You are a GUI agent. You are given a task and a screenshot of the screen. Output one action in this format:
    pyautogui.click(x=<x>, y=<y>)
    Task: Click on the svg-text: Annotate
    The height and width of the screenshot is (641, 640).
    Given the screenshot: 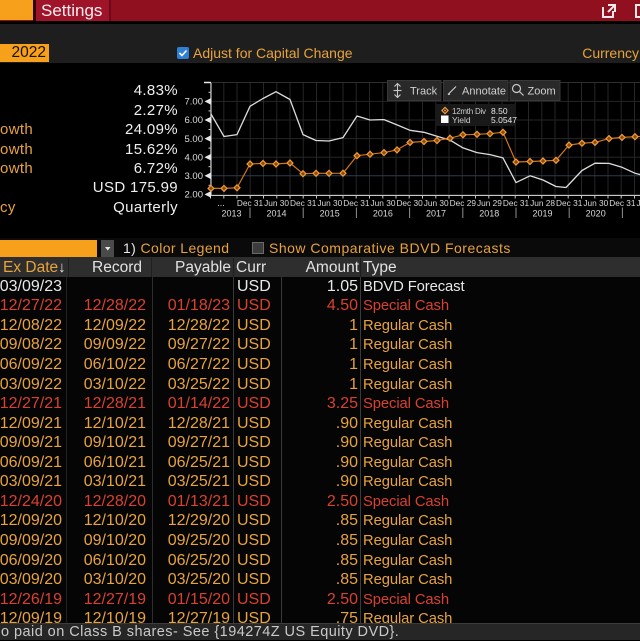 What is the action you would take?
    pyautogui.click(x=484, y=92)
    